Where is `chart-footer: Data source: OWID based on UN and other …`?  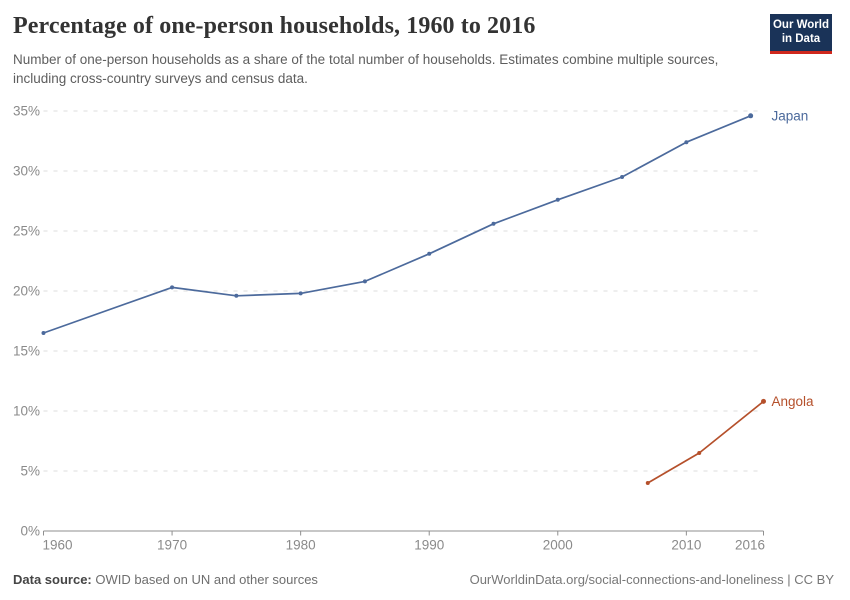 chart-footer: Data source: OWID based on UN and other … is located at coordinates (423, 579).